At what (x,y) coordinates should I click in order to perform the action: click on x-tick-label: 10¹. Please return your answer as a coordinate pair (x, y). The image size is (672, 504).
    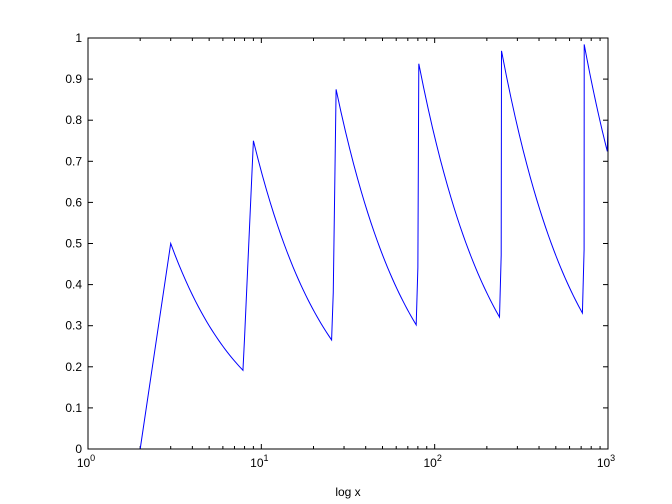
    Looking at the image, I should click on (259, 461).